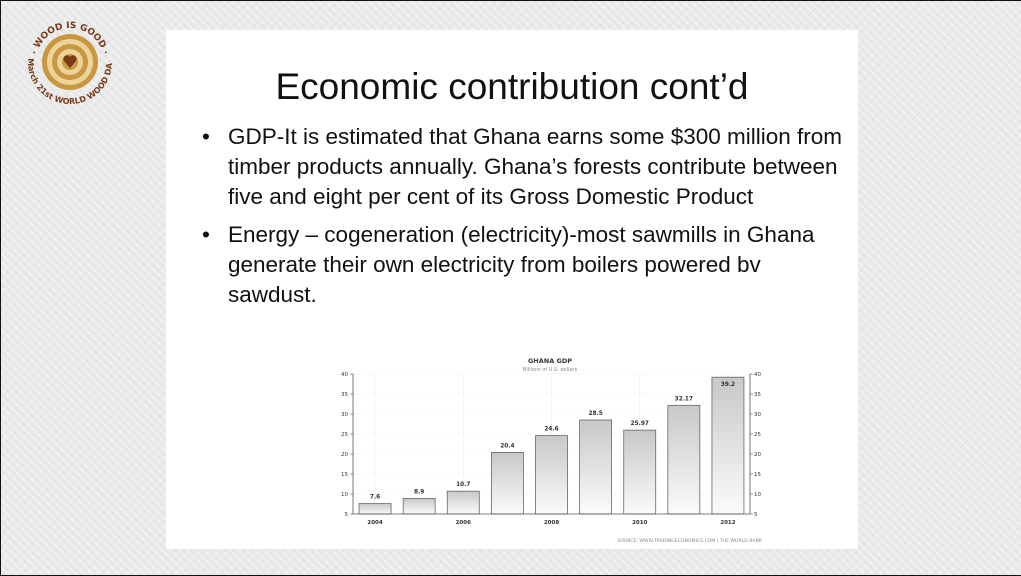 The width and height of the screenshot is (1021, 576). What do you see at coordinates (375, 509) in the screenshot?
I see `bar-2004` at bounding box center [375, 509].